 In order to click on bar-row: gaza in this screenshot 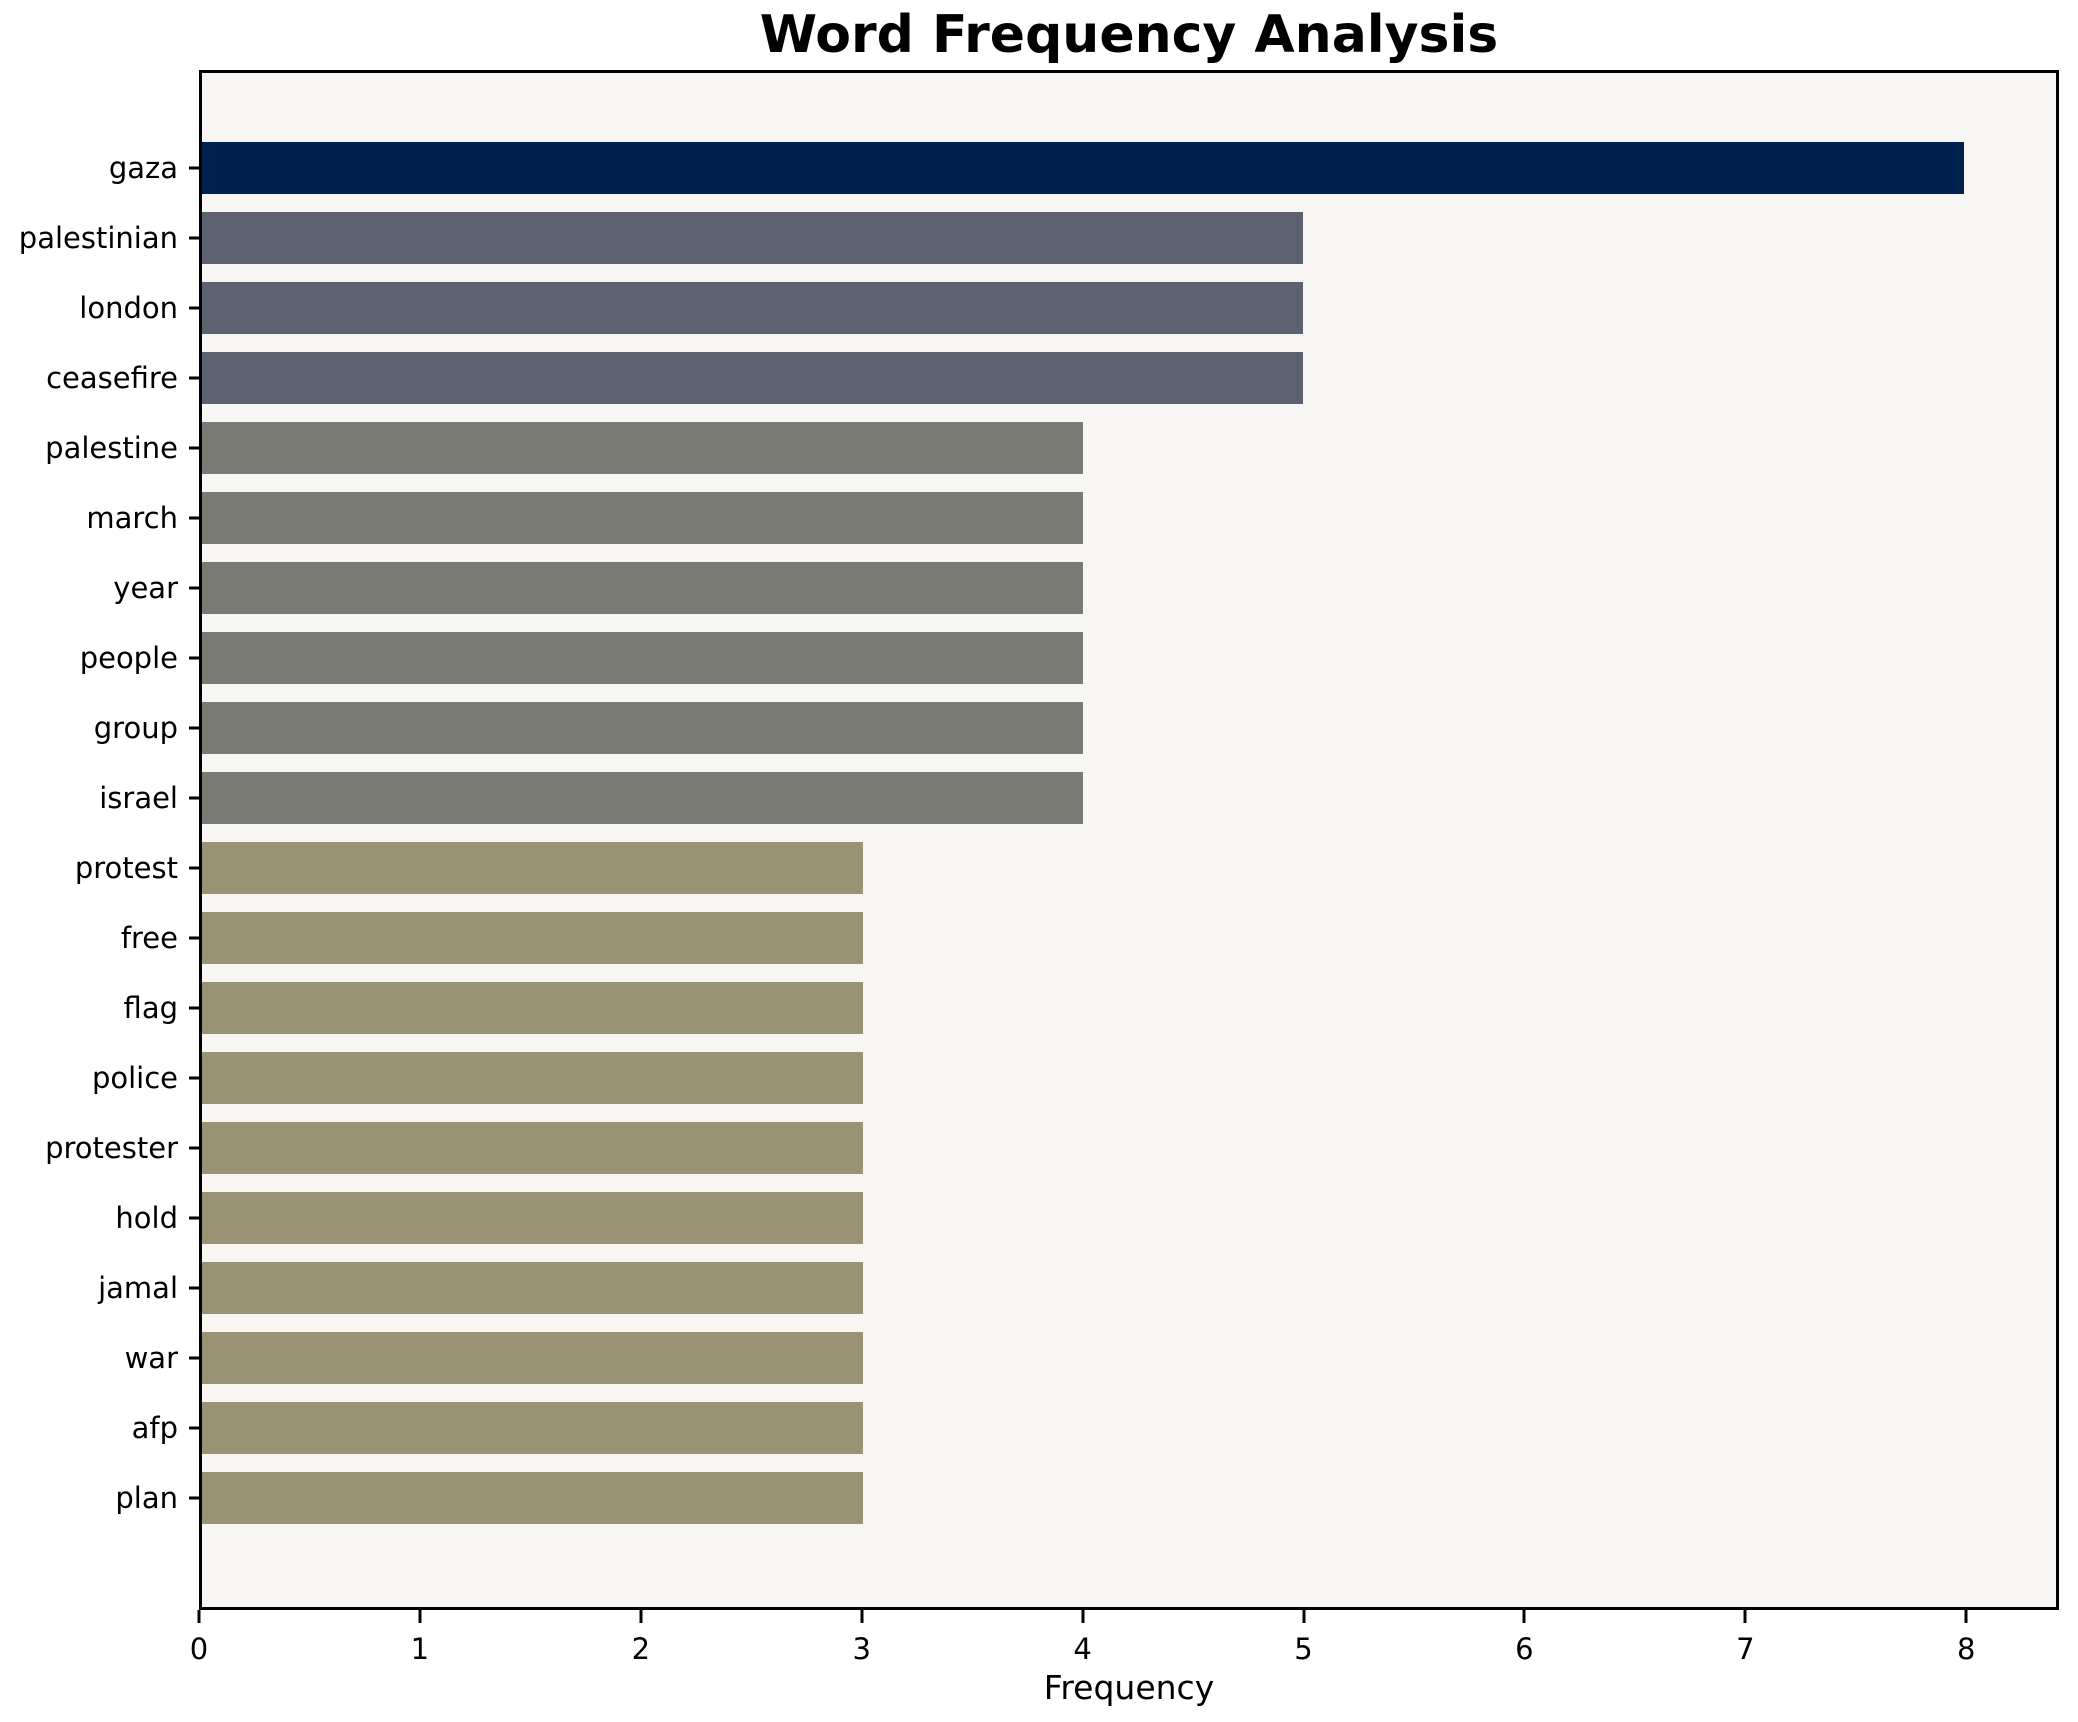, I will do `click(1082, 168)`.